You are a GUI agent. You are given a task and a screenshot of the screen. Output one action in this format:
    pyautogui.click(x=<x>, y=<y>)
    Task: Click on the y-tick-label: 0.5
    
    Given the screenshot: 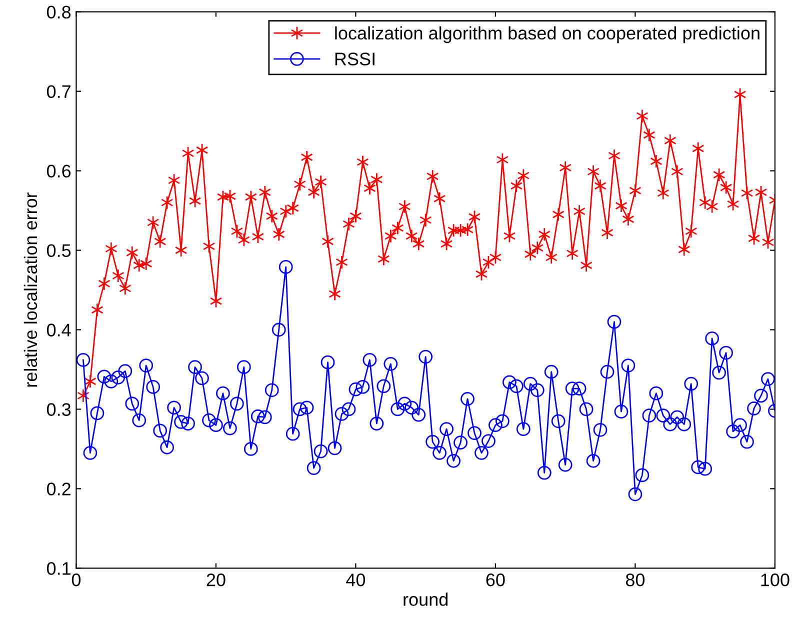 What is the action you would take?
    pyautogui.click(x=58, y=250)
    